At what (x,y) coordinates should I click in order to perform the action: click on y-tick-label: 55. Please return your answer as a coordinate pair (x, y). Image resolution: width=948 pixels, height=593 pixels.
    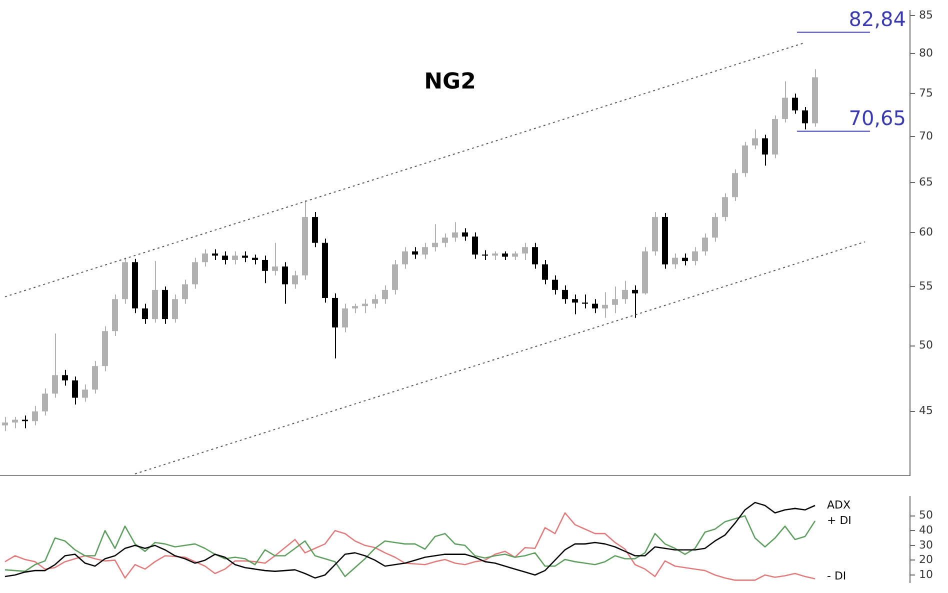
    Looking at the image, I should click on (926, 285).